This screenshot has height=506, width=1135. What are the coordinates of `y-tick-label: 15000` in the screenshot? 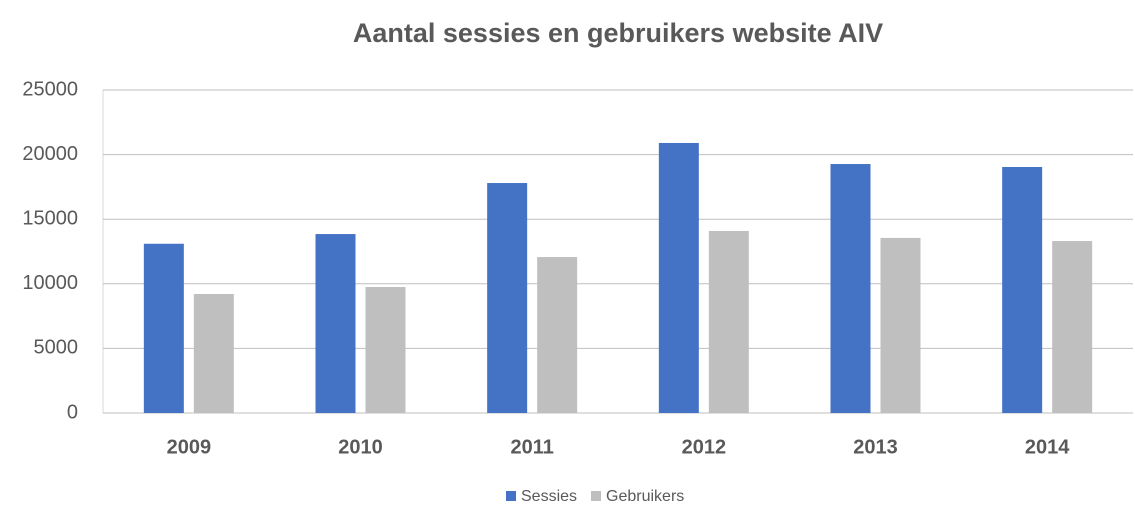 It's located at (50, 218).